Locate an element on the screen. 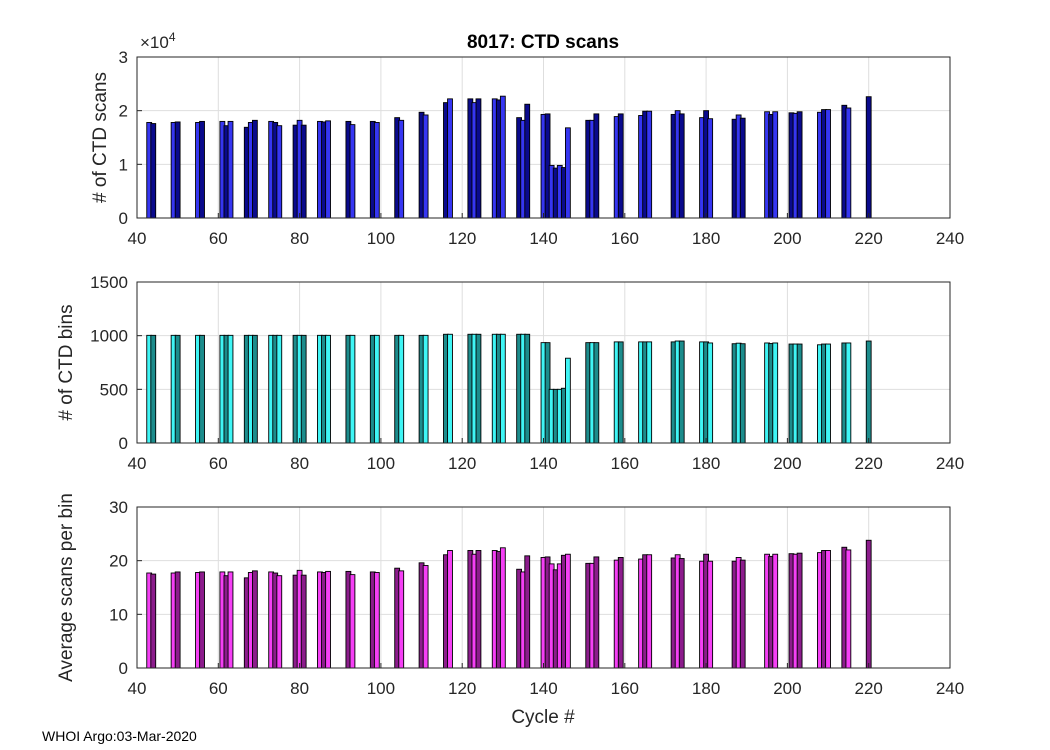 The width and height of the screenshot is (1050, 750). y-tick-label: 1000 is located at coordinates (109, 336).